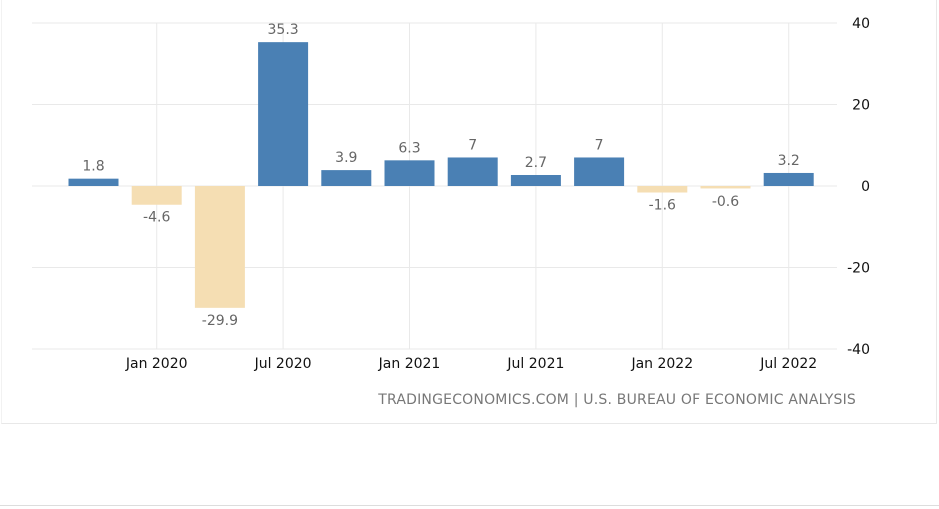 This screenshot has width=939, height=509. Describe the element at coordinates (858, 350) in the screenshot. I see `y-tick-label: -40` at that location.